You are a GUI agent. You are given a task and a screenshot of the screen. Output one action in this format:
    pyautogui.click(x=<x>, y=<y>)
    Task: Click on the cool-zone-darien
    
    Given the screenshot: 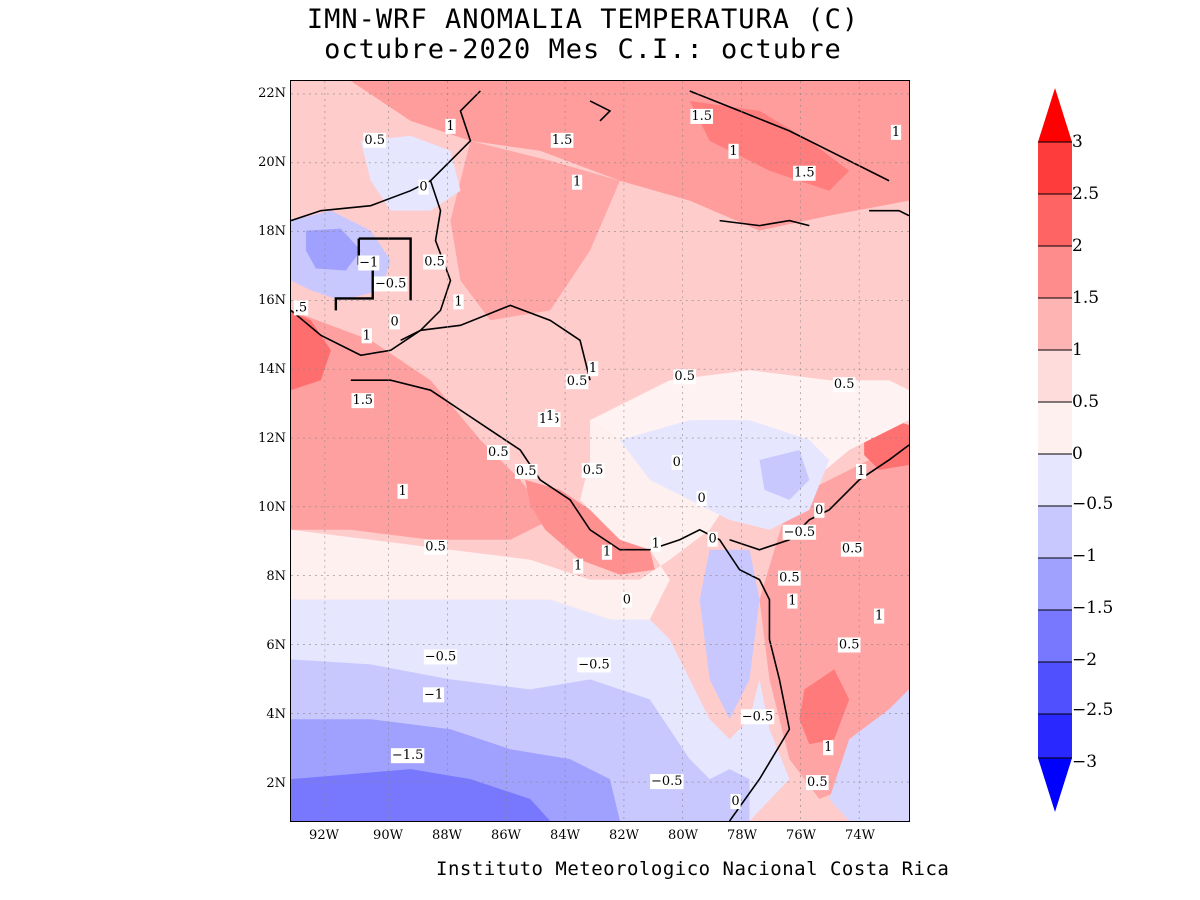 What is the action you would take?
    pyautogui.click(x=729, y=634)
    